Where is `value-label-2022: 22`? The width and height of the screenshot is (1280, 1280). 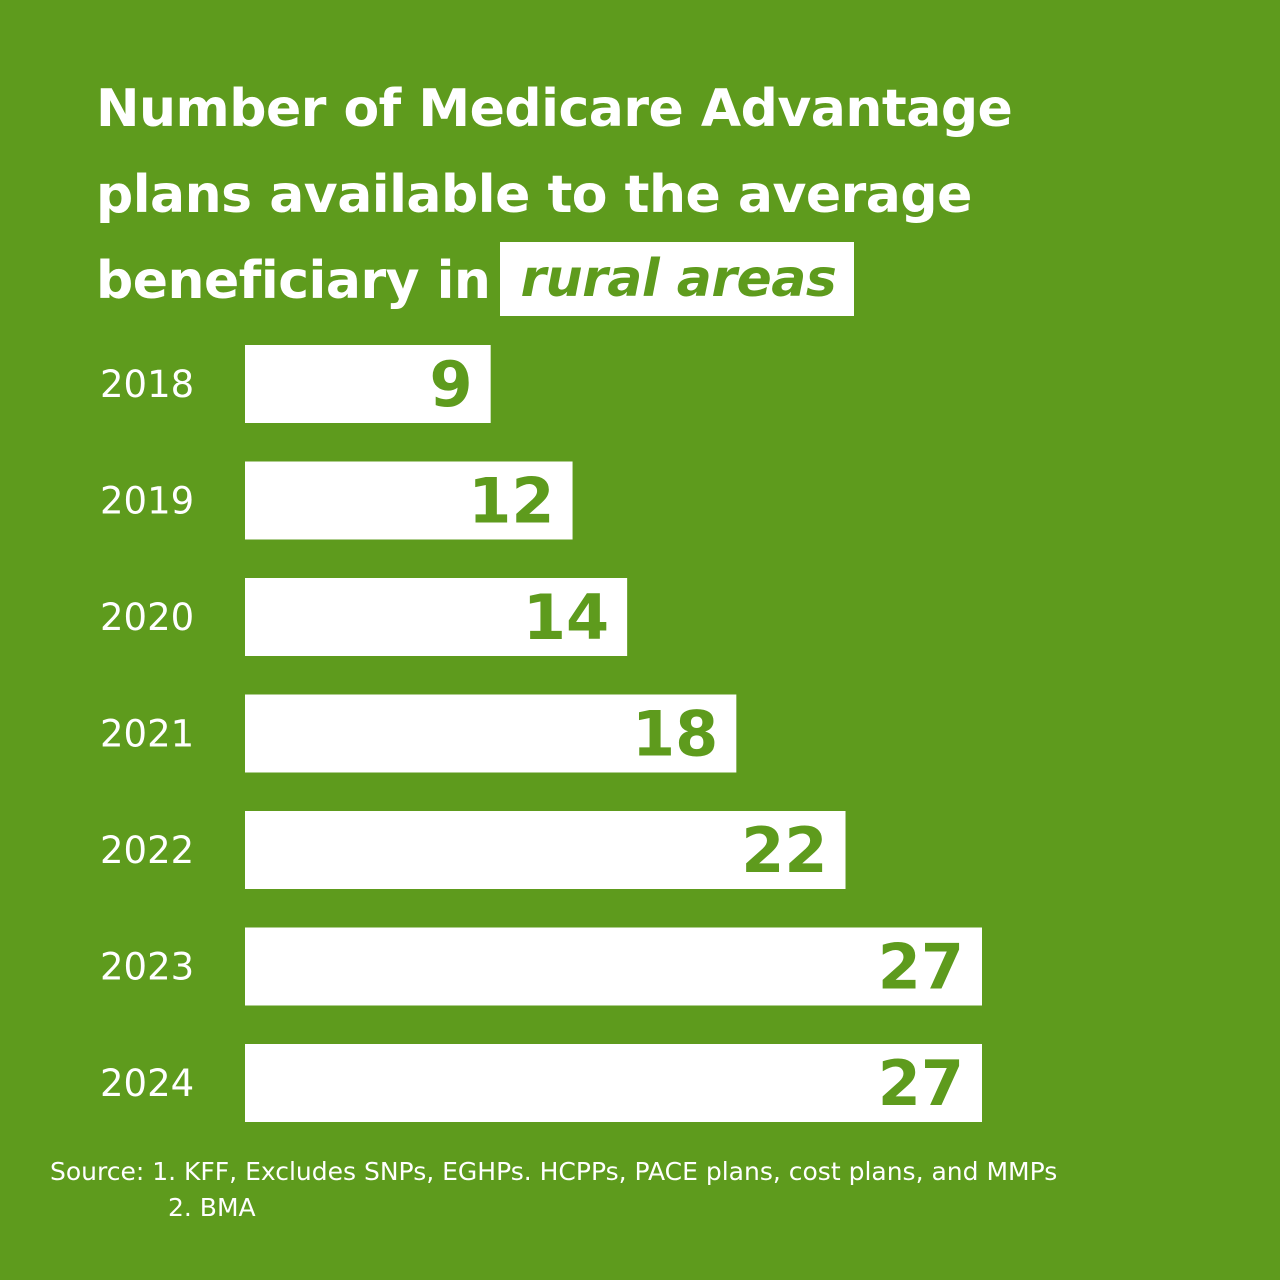
value-label-2022: 22 is located at coordinates (784, 850).